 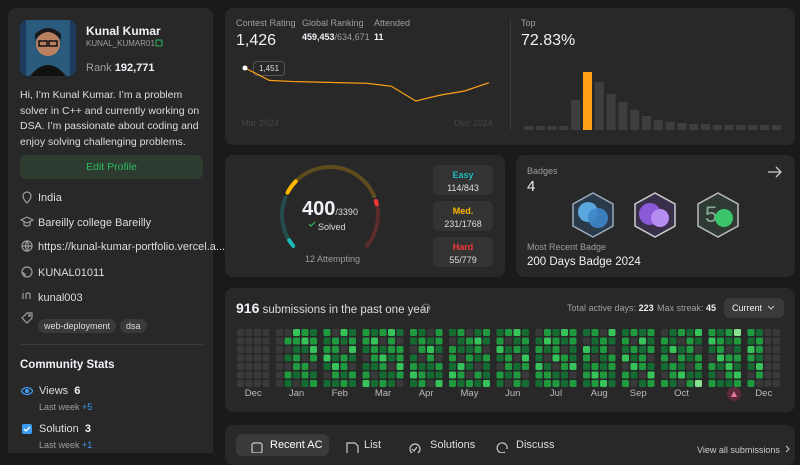 What do you see at coordinates (535, 445) in the screenshot?
I see `tab: Discuss` at bounding box center [535, 445].